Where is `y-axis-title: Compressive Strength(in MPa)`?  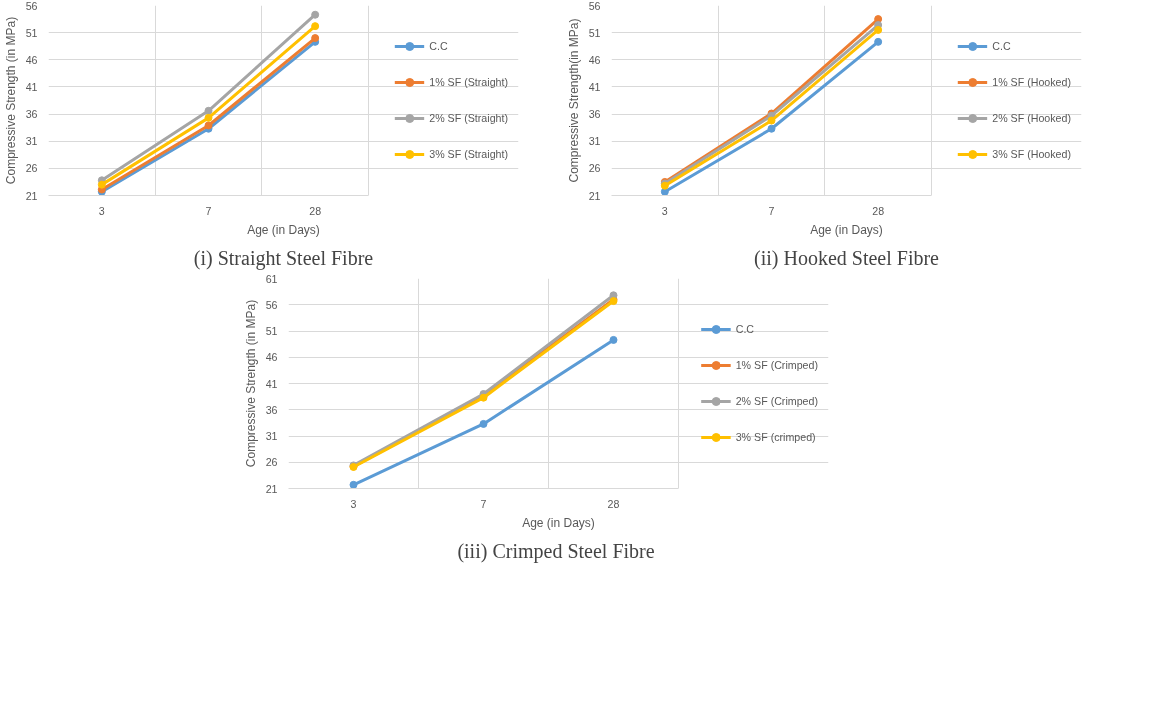 y-axis-title: Compressive Strength(in MPa) is located at coordinates (573, 100).